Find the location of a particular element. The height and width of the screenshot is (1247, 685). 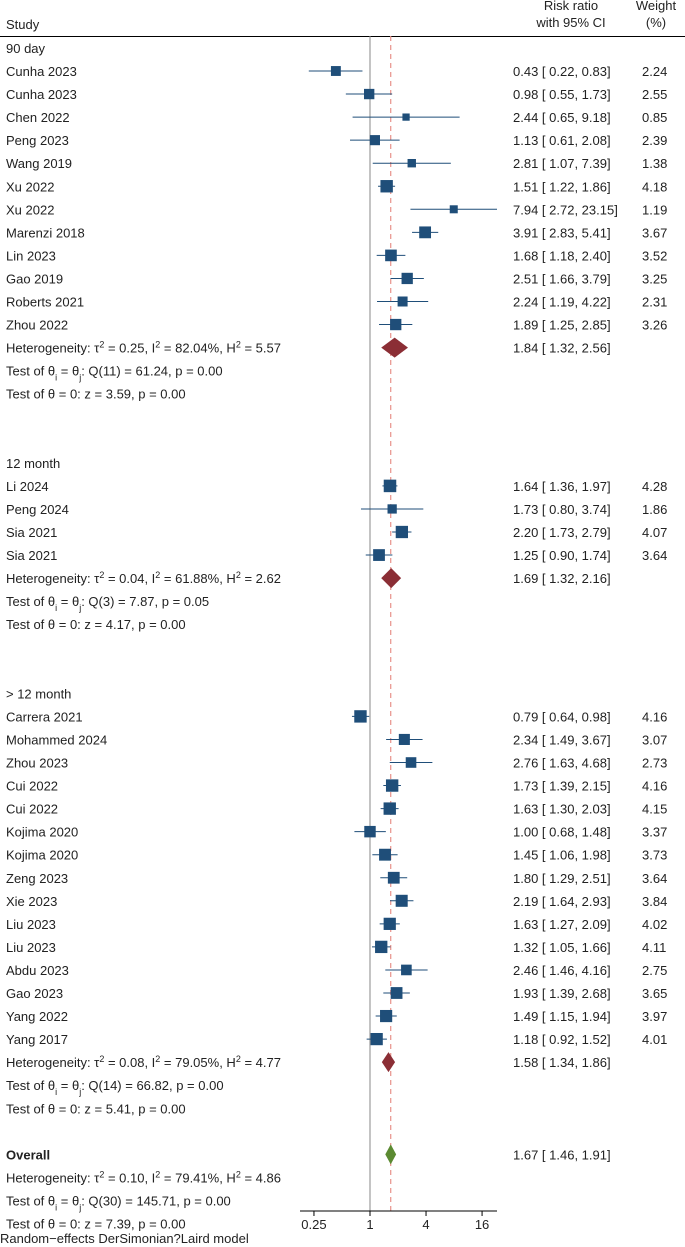

study-ci-text: 1.00 [ 0.68, 1.48] is located at coordinates (562, 832).